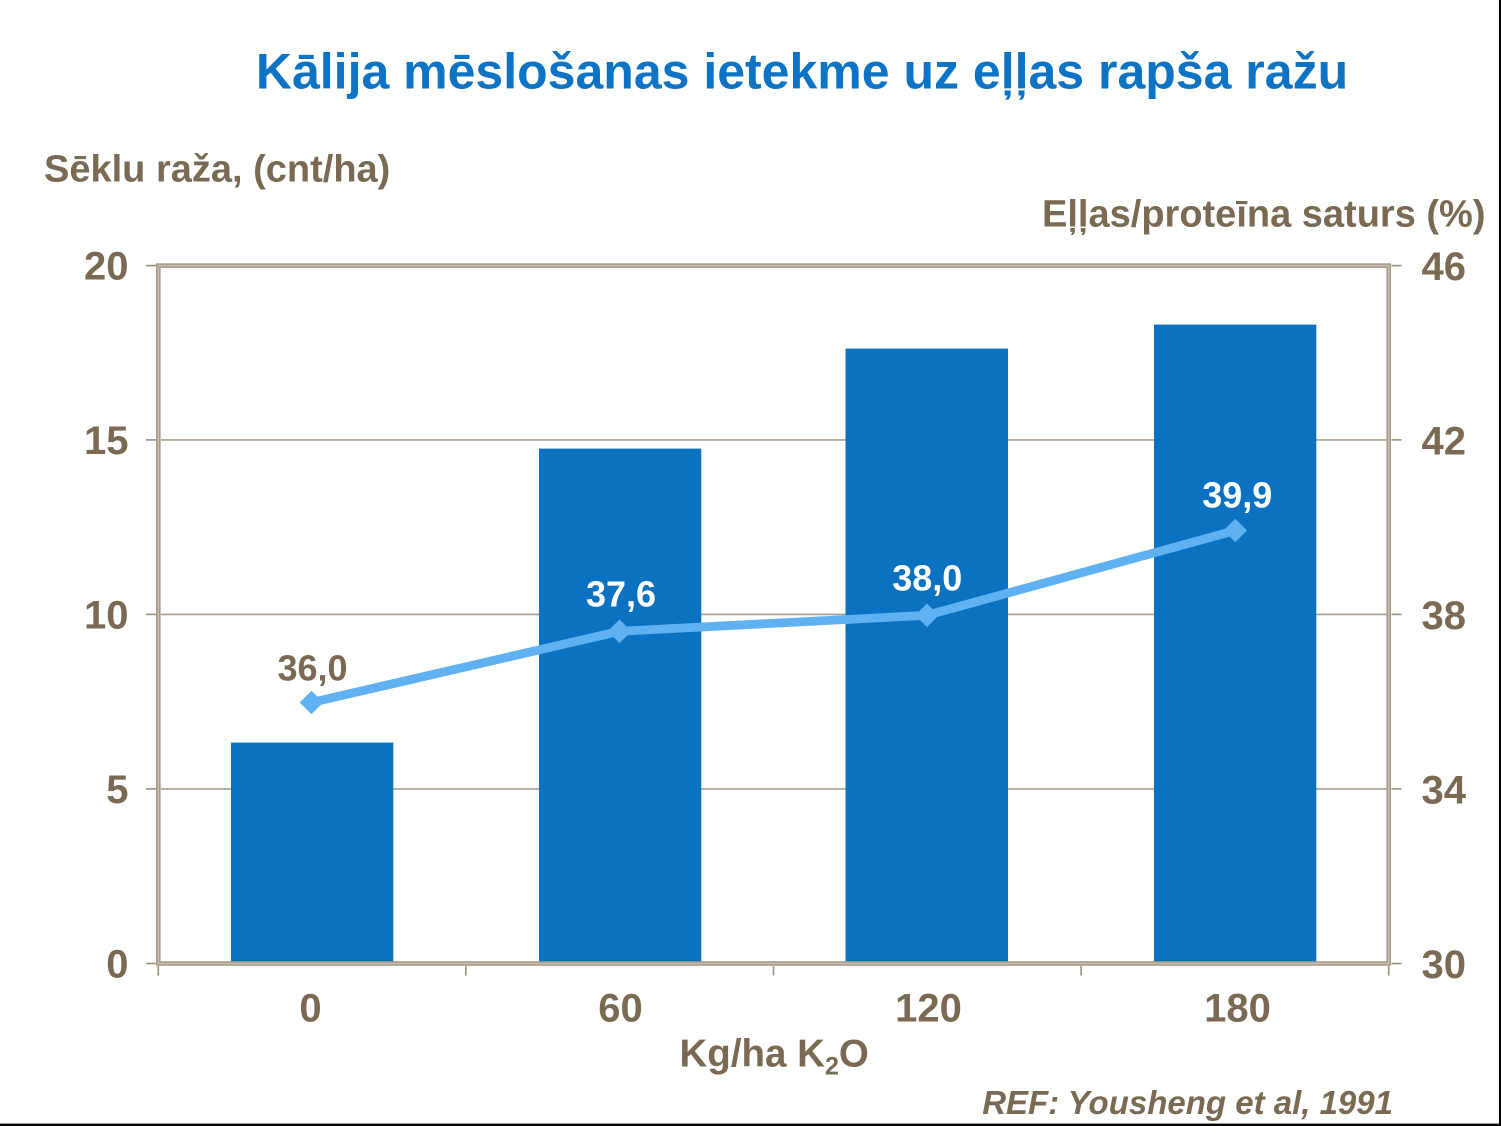  Describe the element at coordinates (312, 668) in the screenshot. I see `svg-text: 36,0` at that location.